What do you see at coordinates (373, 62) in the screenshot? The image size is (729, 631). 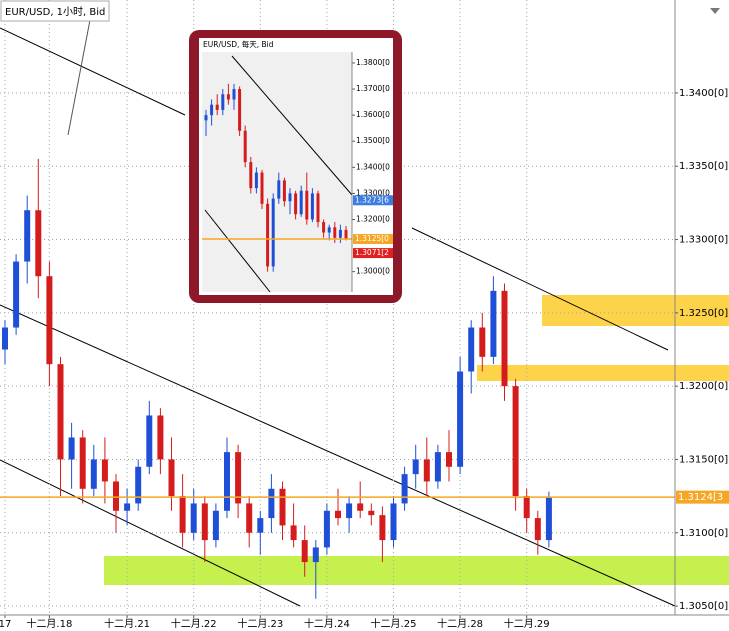 I see `y-tick-label: 1.3800[0` at bounding box center [373, 62].